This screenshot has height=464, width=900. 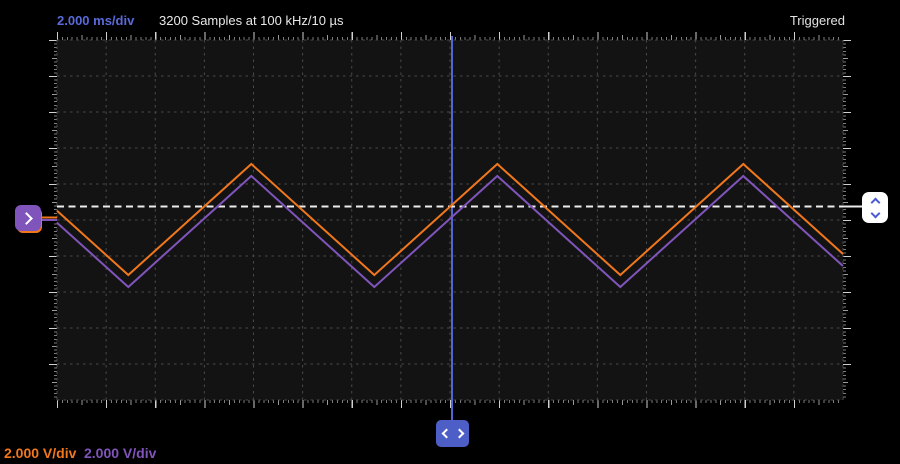 What do you see at coordinates (251, 20) in the screenshot?
I see `samples-info-label: 3200 Samples at 100 kHz/10 µs` at bounding box center [251, 20].